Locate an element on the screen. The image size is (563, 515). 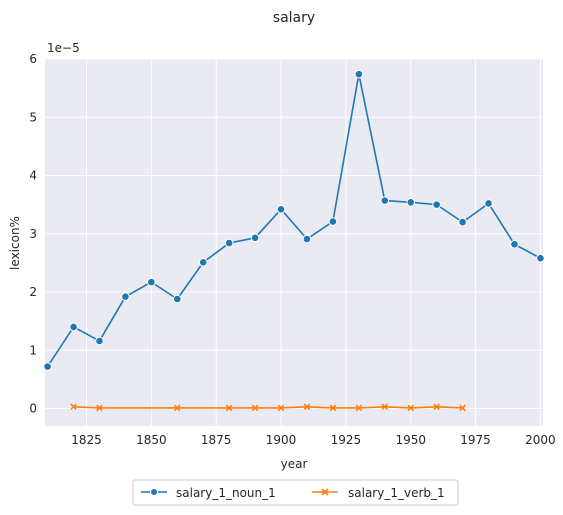
legend-verb-marker is located at coordinates (325, 492).